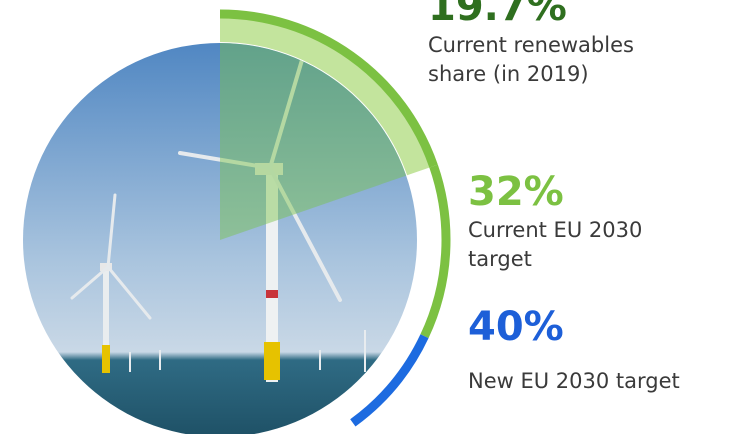 This screenshot has width=742, height=434. What do you see at coordinates (574, 381) in the screenshot?
I see `description: New EU 2030 target` at bounding box center [574, 381].